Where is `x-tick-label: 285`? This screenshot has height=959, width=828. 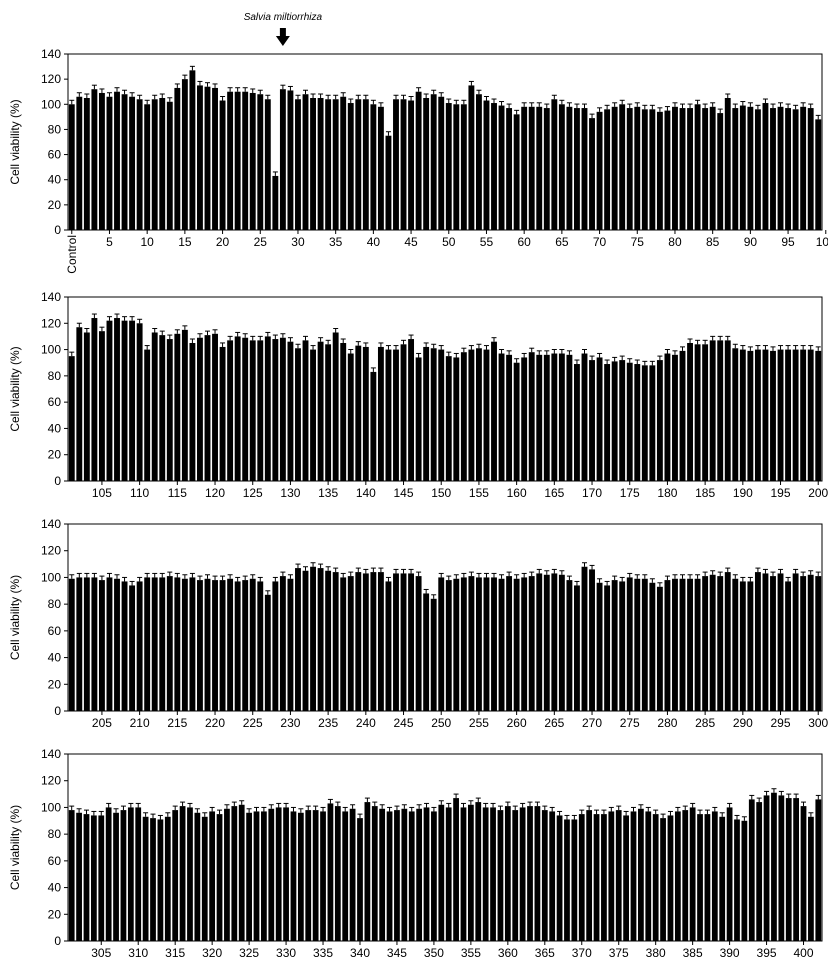
x-tick-label: 285 is located at coordinates (705, 723).